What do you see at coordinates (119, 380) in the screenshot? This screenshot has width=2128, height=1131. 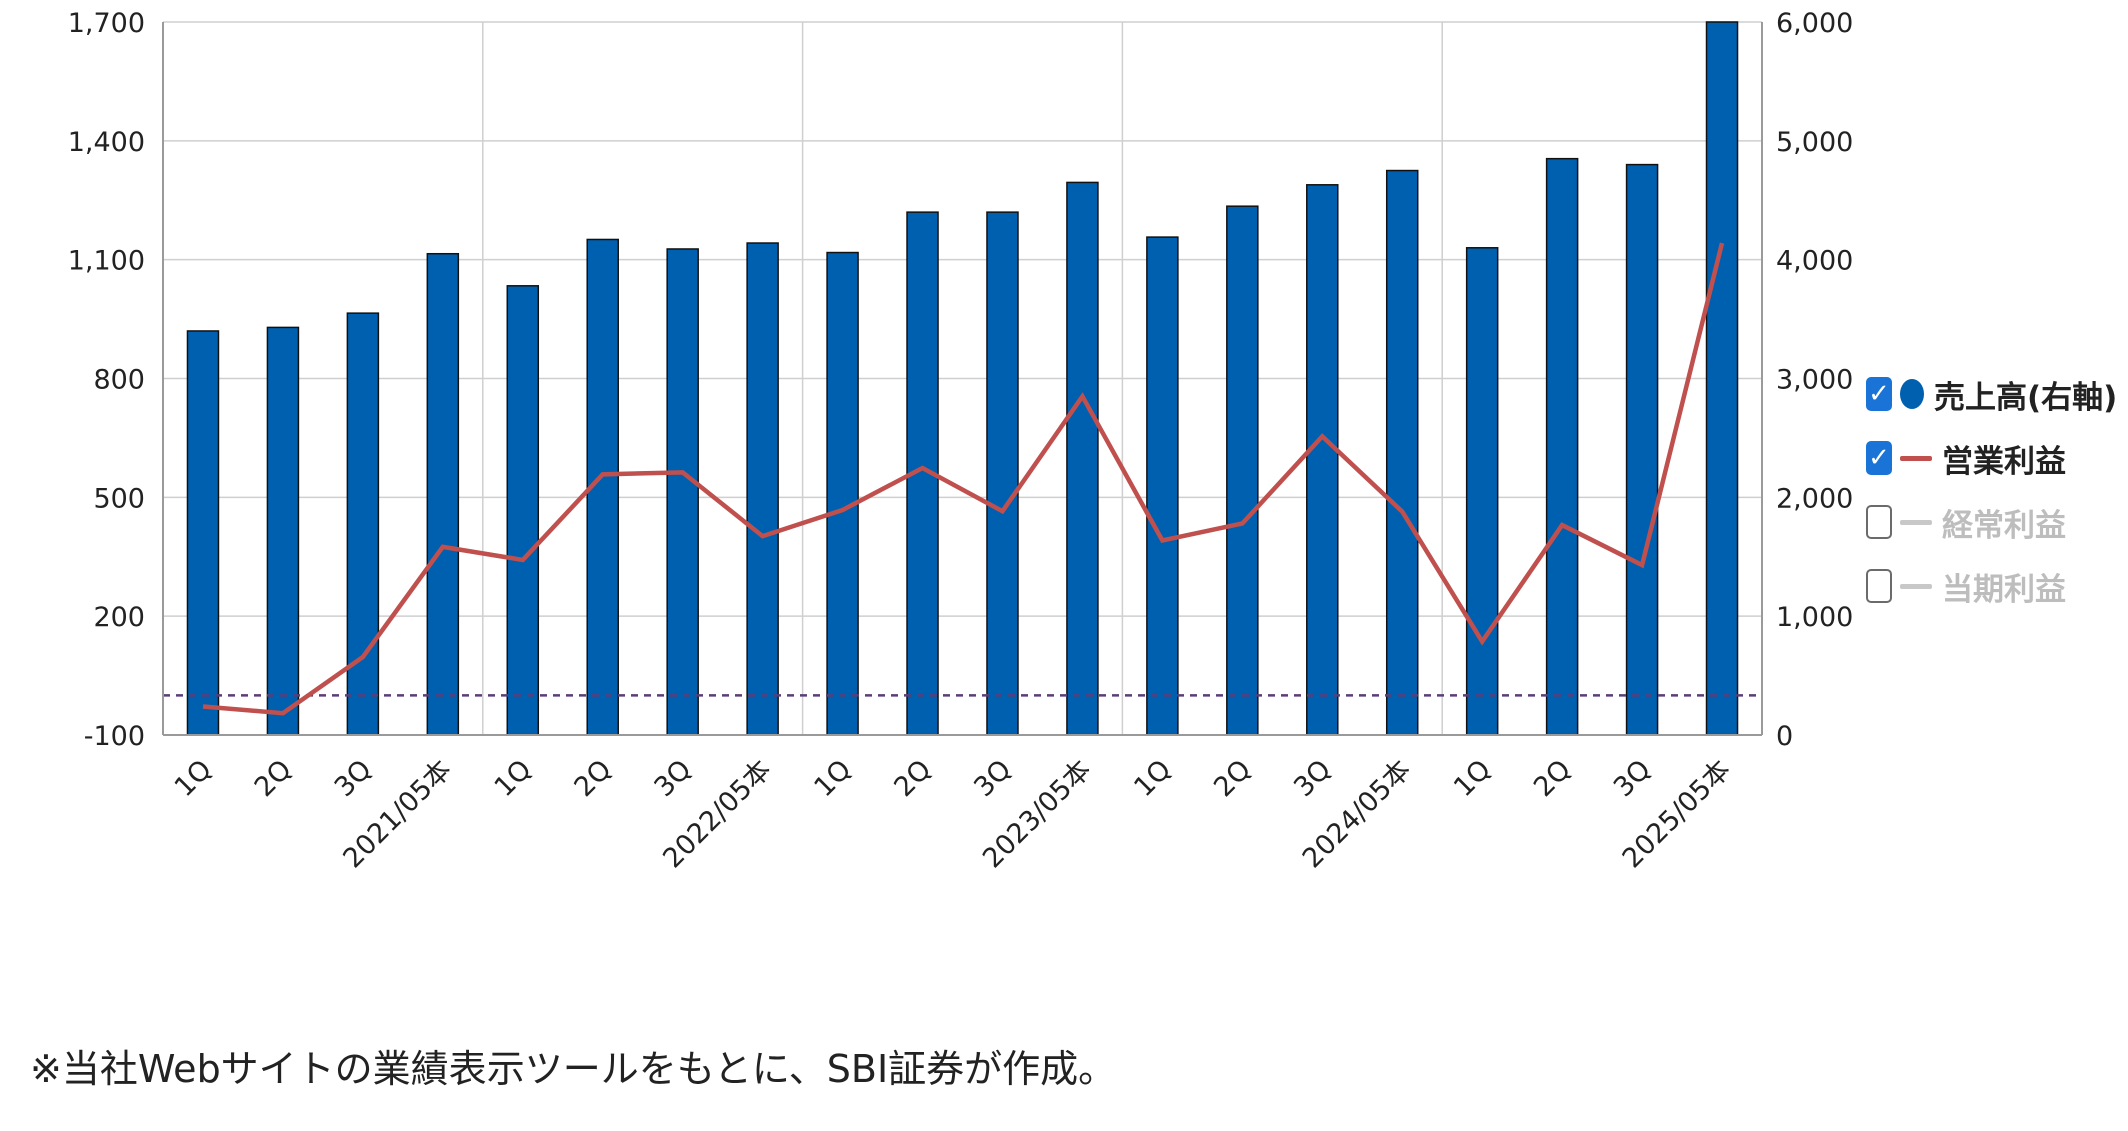 I see `left-tick-label: 800` at bounding box center [119, 380].